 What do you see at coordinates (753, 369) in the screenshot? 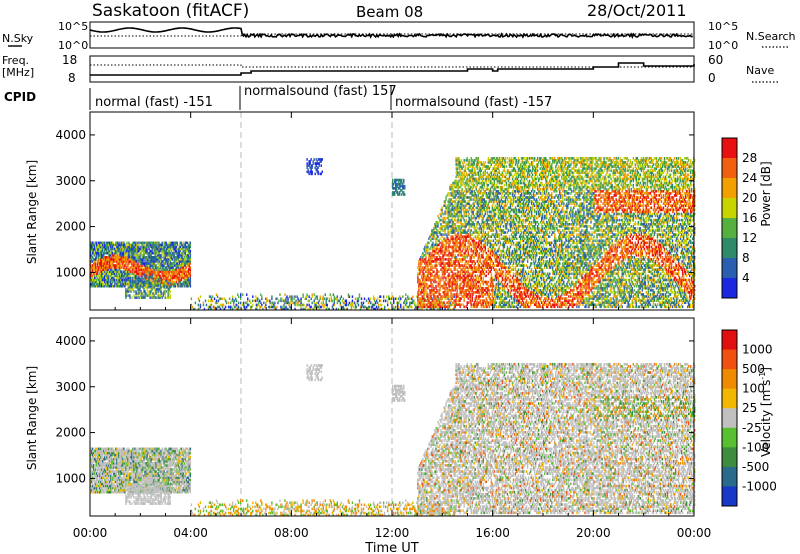
I see `velocity-colorbar-tick: 500` at bounding box center [753, 369].